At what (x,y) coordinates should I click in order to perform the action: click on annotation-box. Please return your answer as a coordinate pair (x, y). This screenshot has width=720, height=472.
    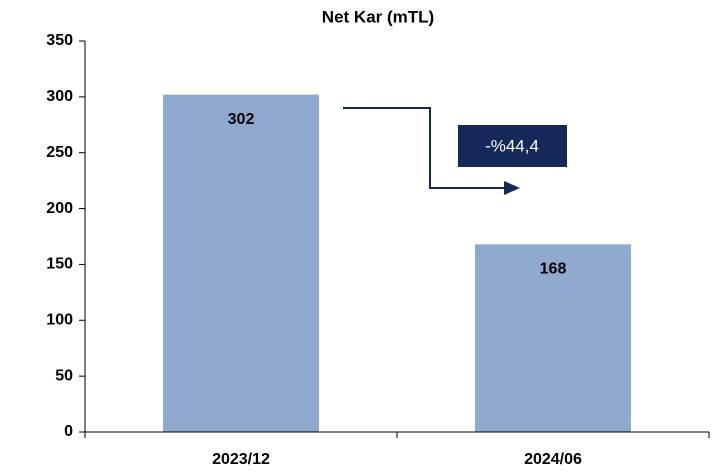
    Looking at the image, I should click on (512, 146).